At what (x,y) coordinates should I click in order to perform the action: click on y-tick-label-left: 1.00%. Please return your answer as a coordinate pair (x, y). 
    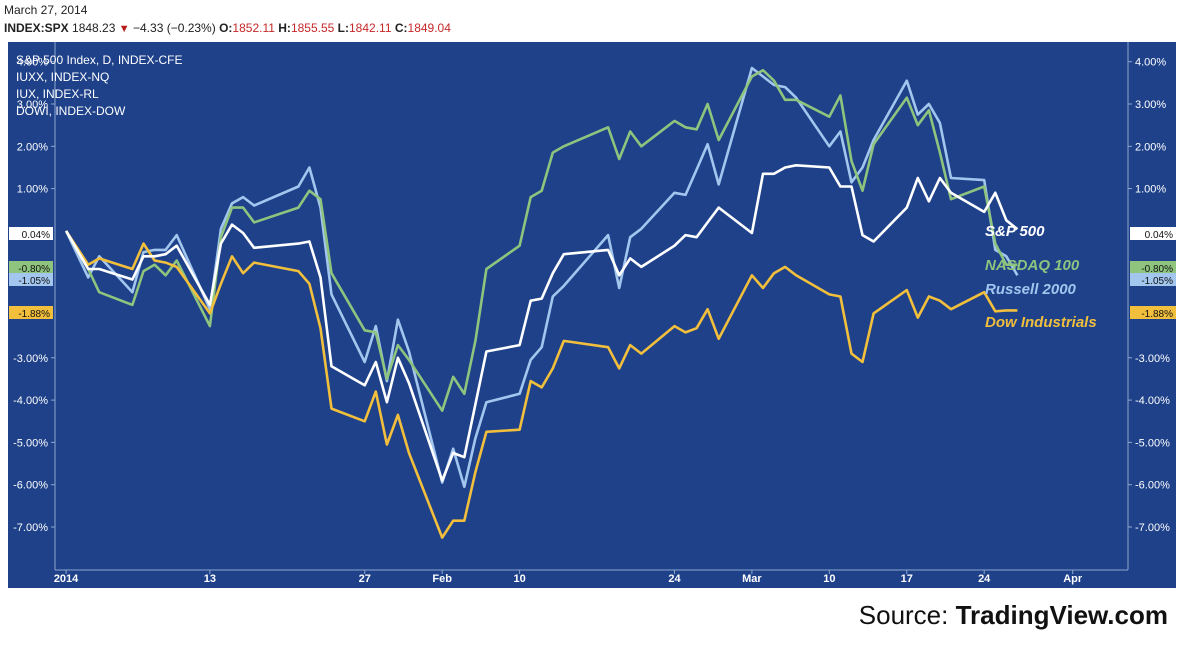
    Looking at the image, I should click on (32, 190).